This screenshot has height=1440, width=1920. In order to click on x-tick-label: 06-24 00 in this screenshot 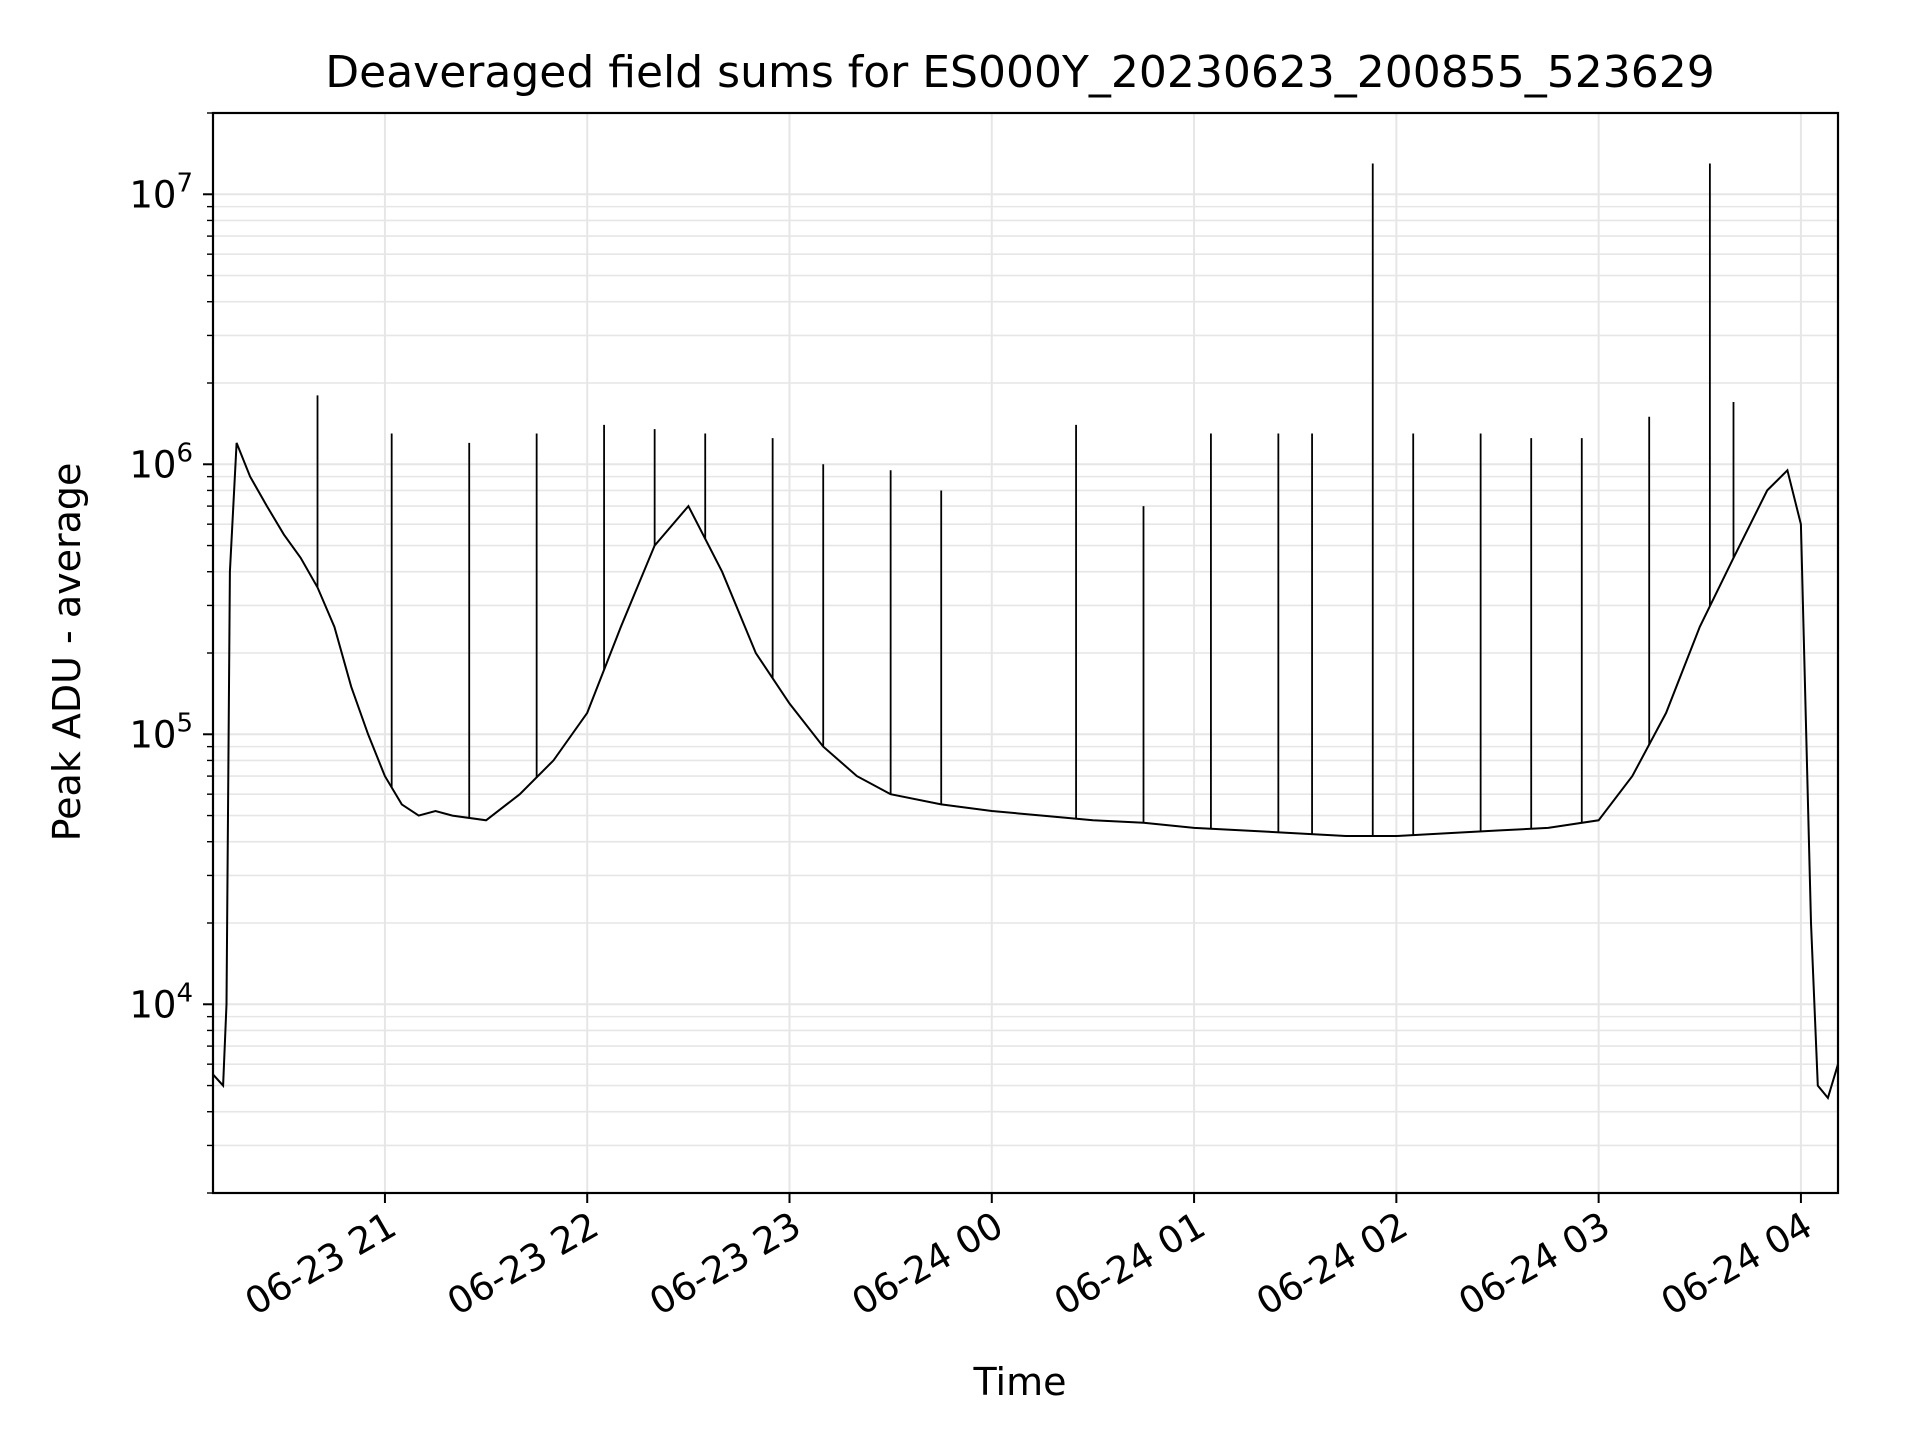, I will do `click(928, 1264)`.